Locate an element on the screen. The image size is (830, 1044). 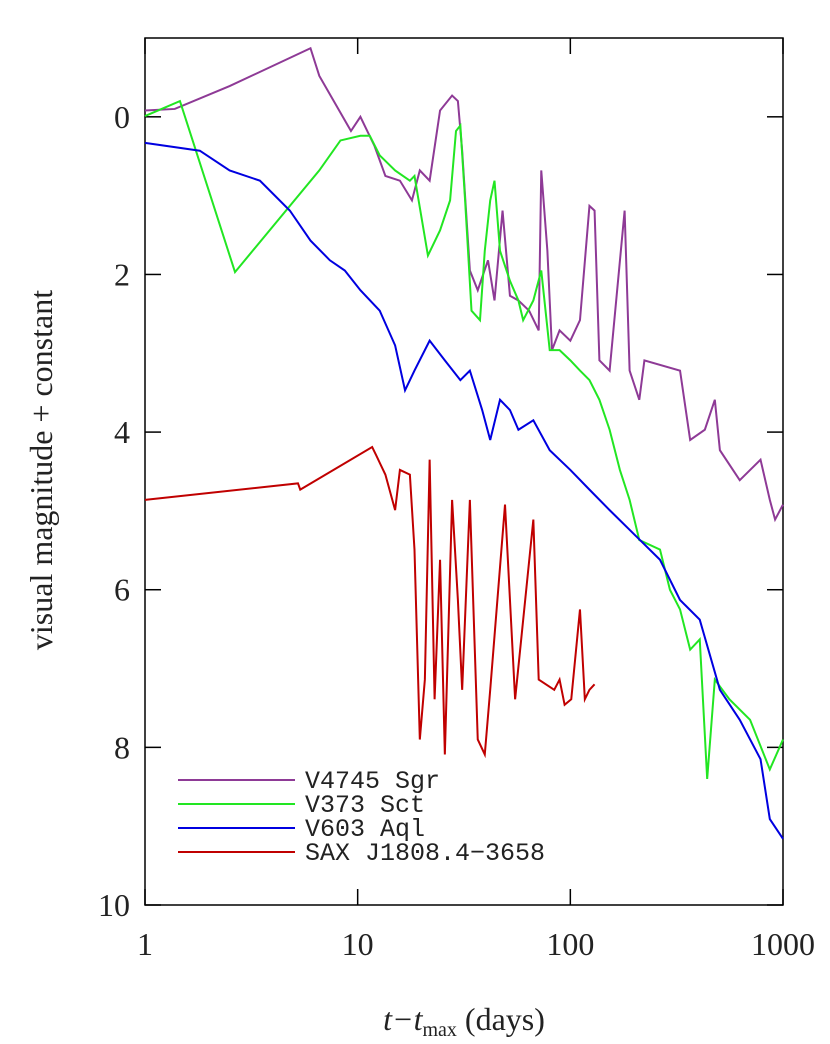
y-axis-label: visual magnitude + constant is located at coordinates (41, 470).